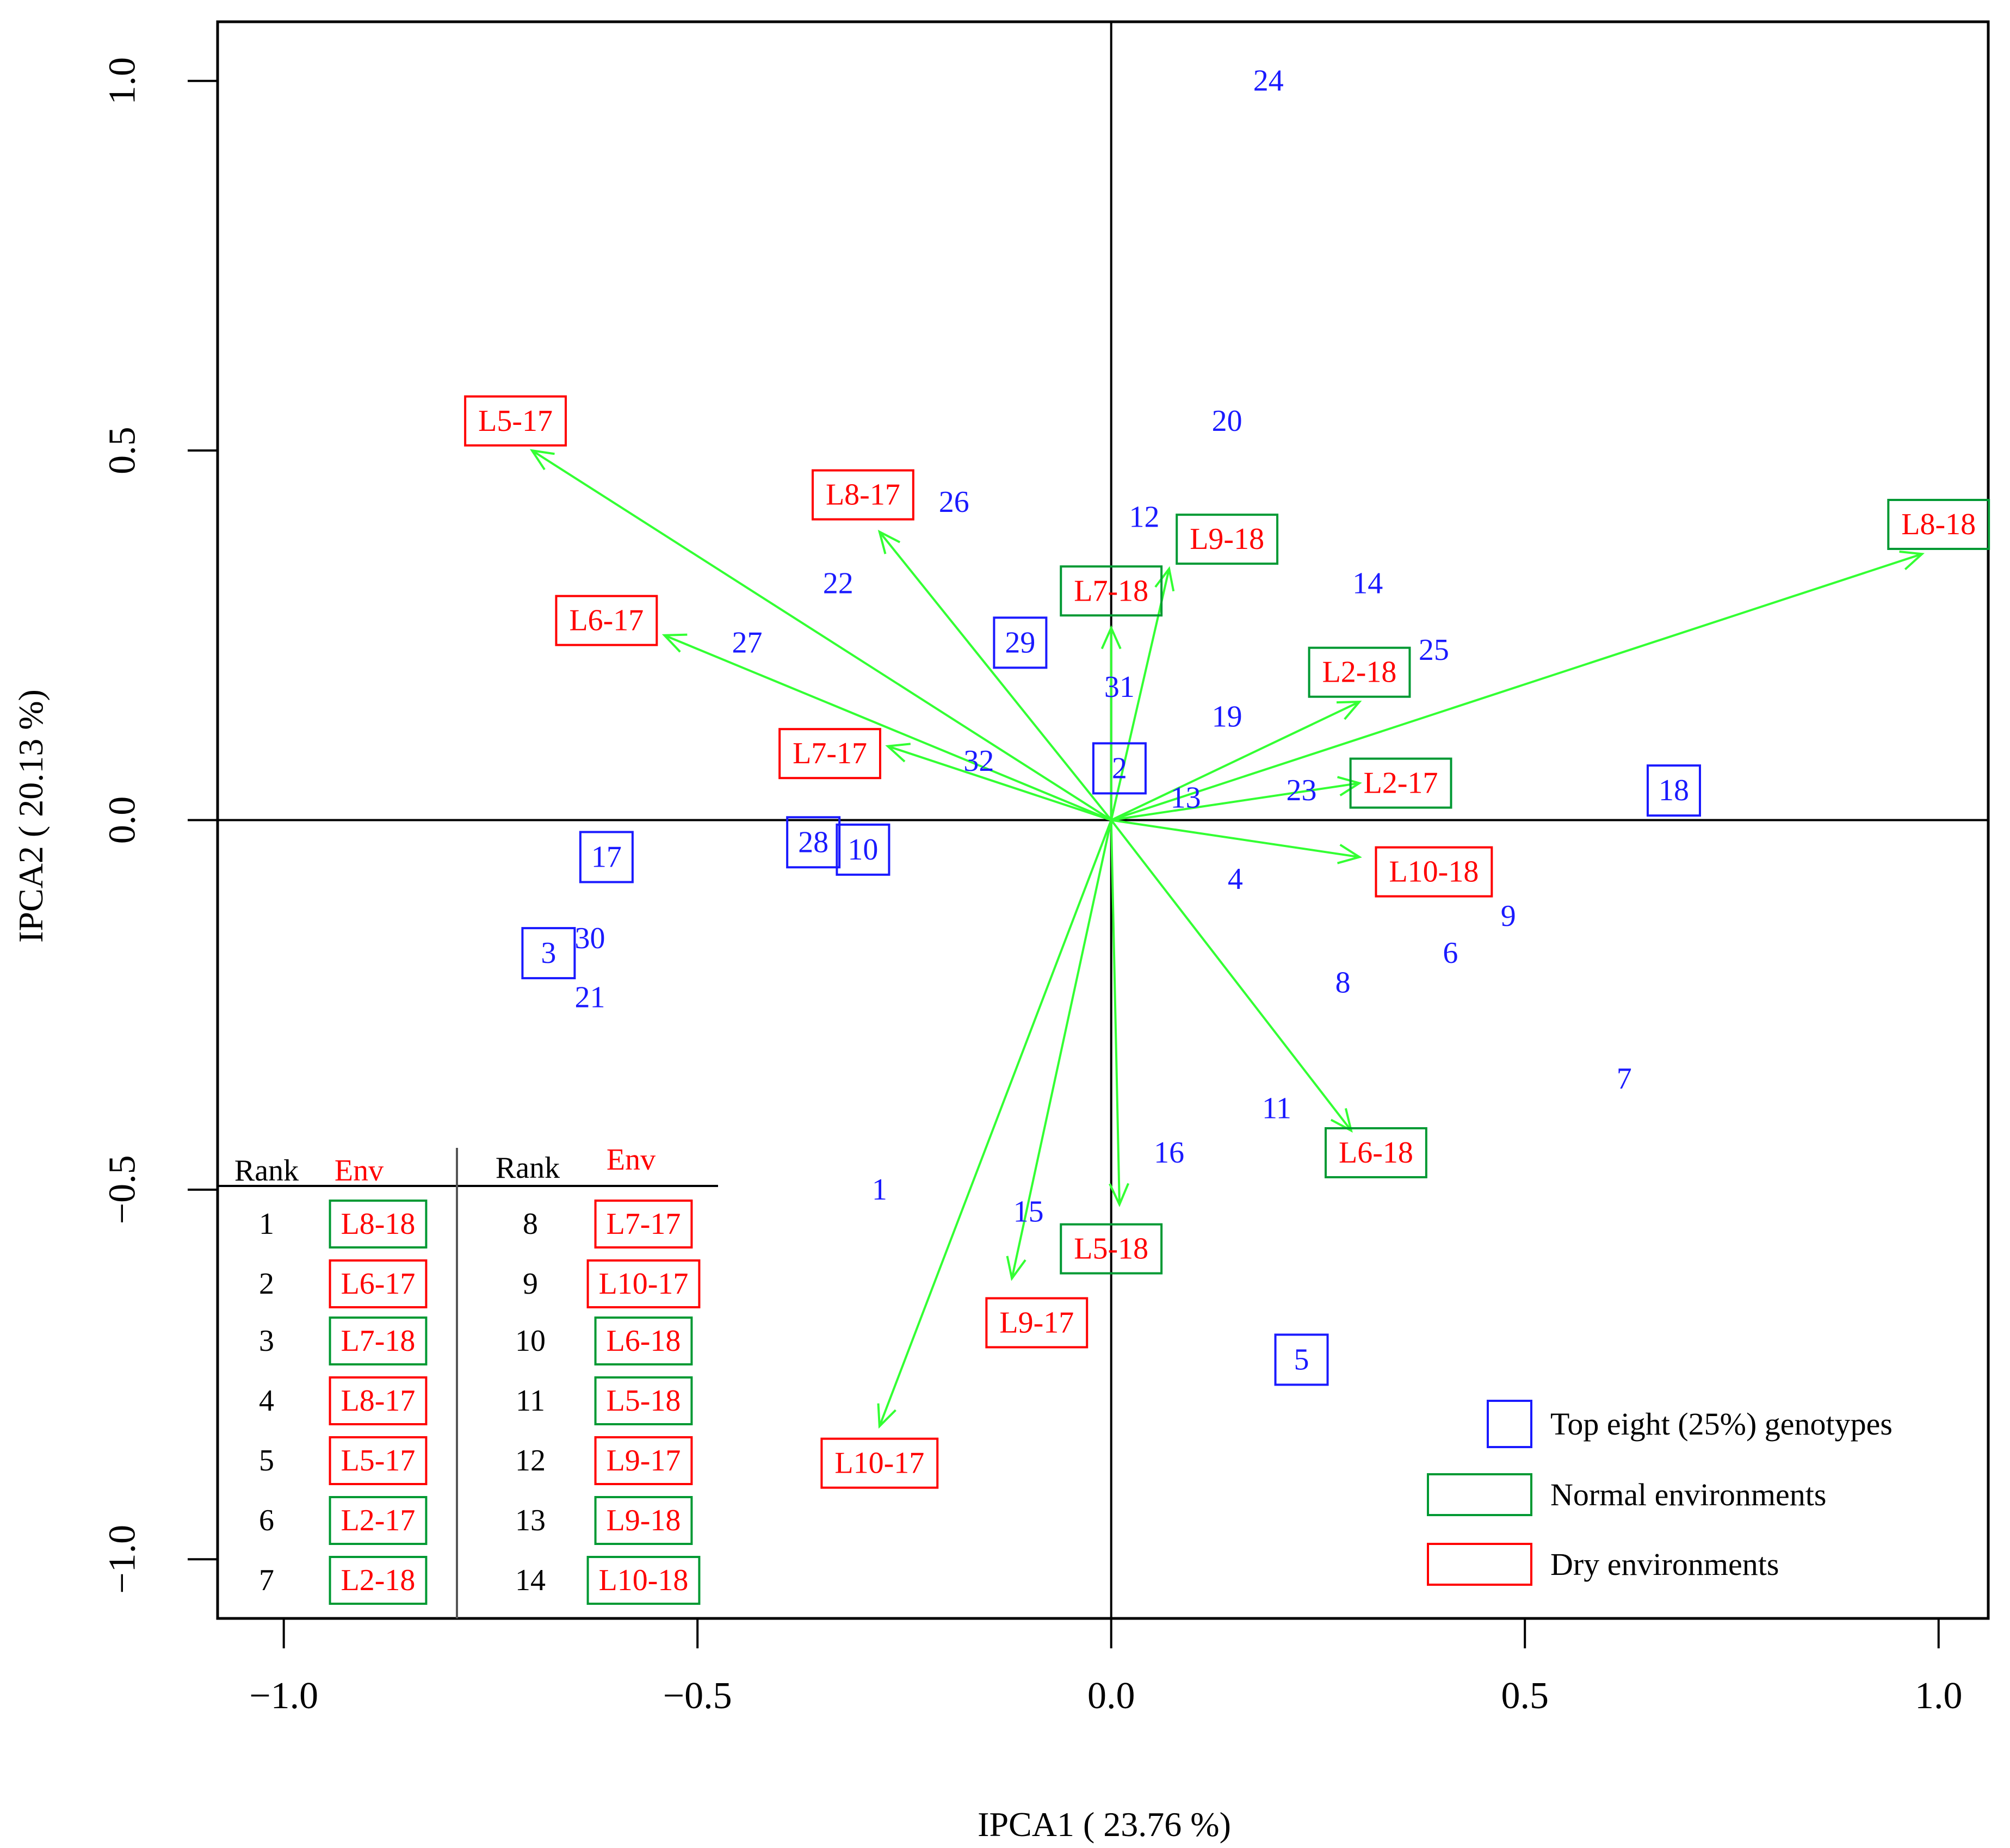 This screenshot has width=2010, height=1848. What do you see at coordinates (266, 1284) in the screenshot?
I see `table-rank-value: 2` at bounding box center [266, 1284].